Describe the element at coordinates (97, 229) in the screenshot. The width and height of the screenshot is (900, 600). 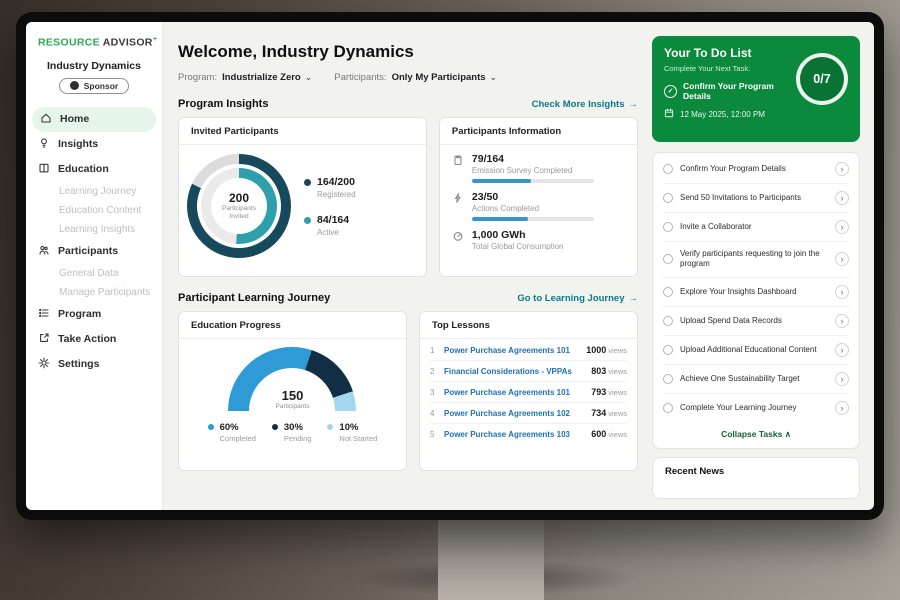
I see `sidebar-item-label: Learning Insights` at that location.